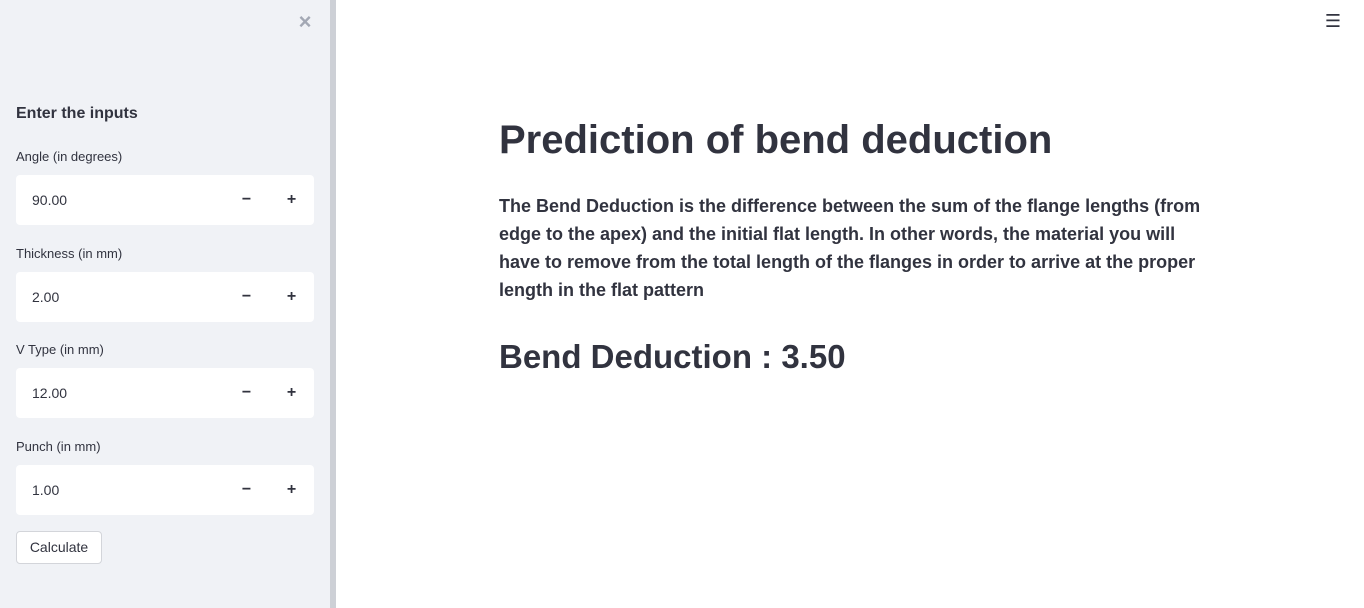 Image resolution: width=1364 pixels, height=608 pixels. What do you see at coordinates (776, 140) in the screenshot?
I see `page-title: Prediction of bend deduction` at bounding box center [776, 140].